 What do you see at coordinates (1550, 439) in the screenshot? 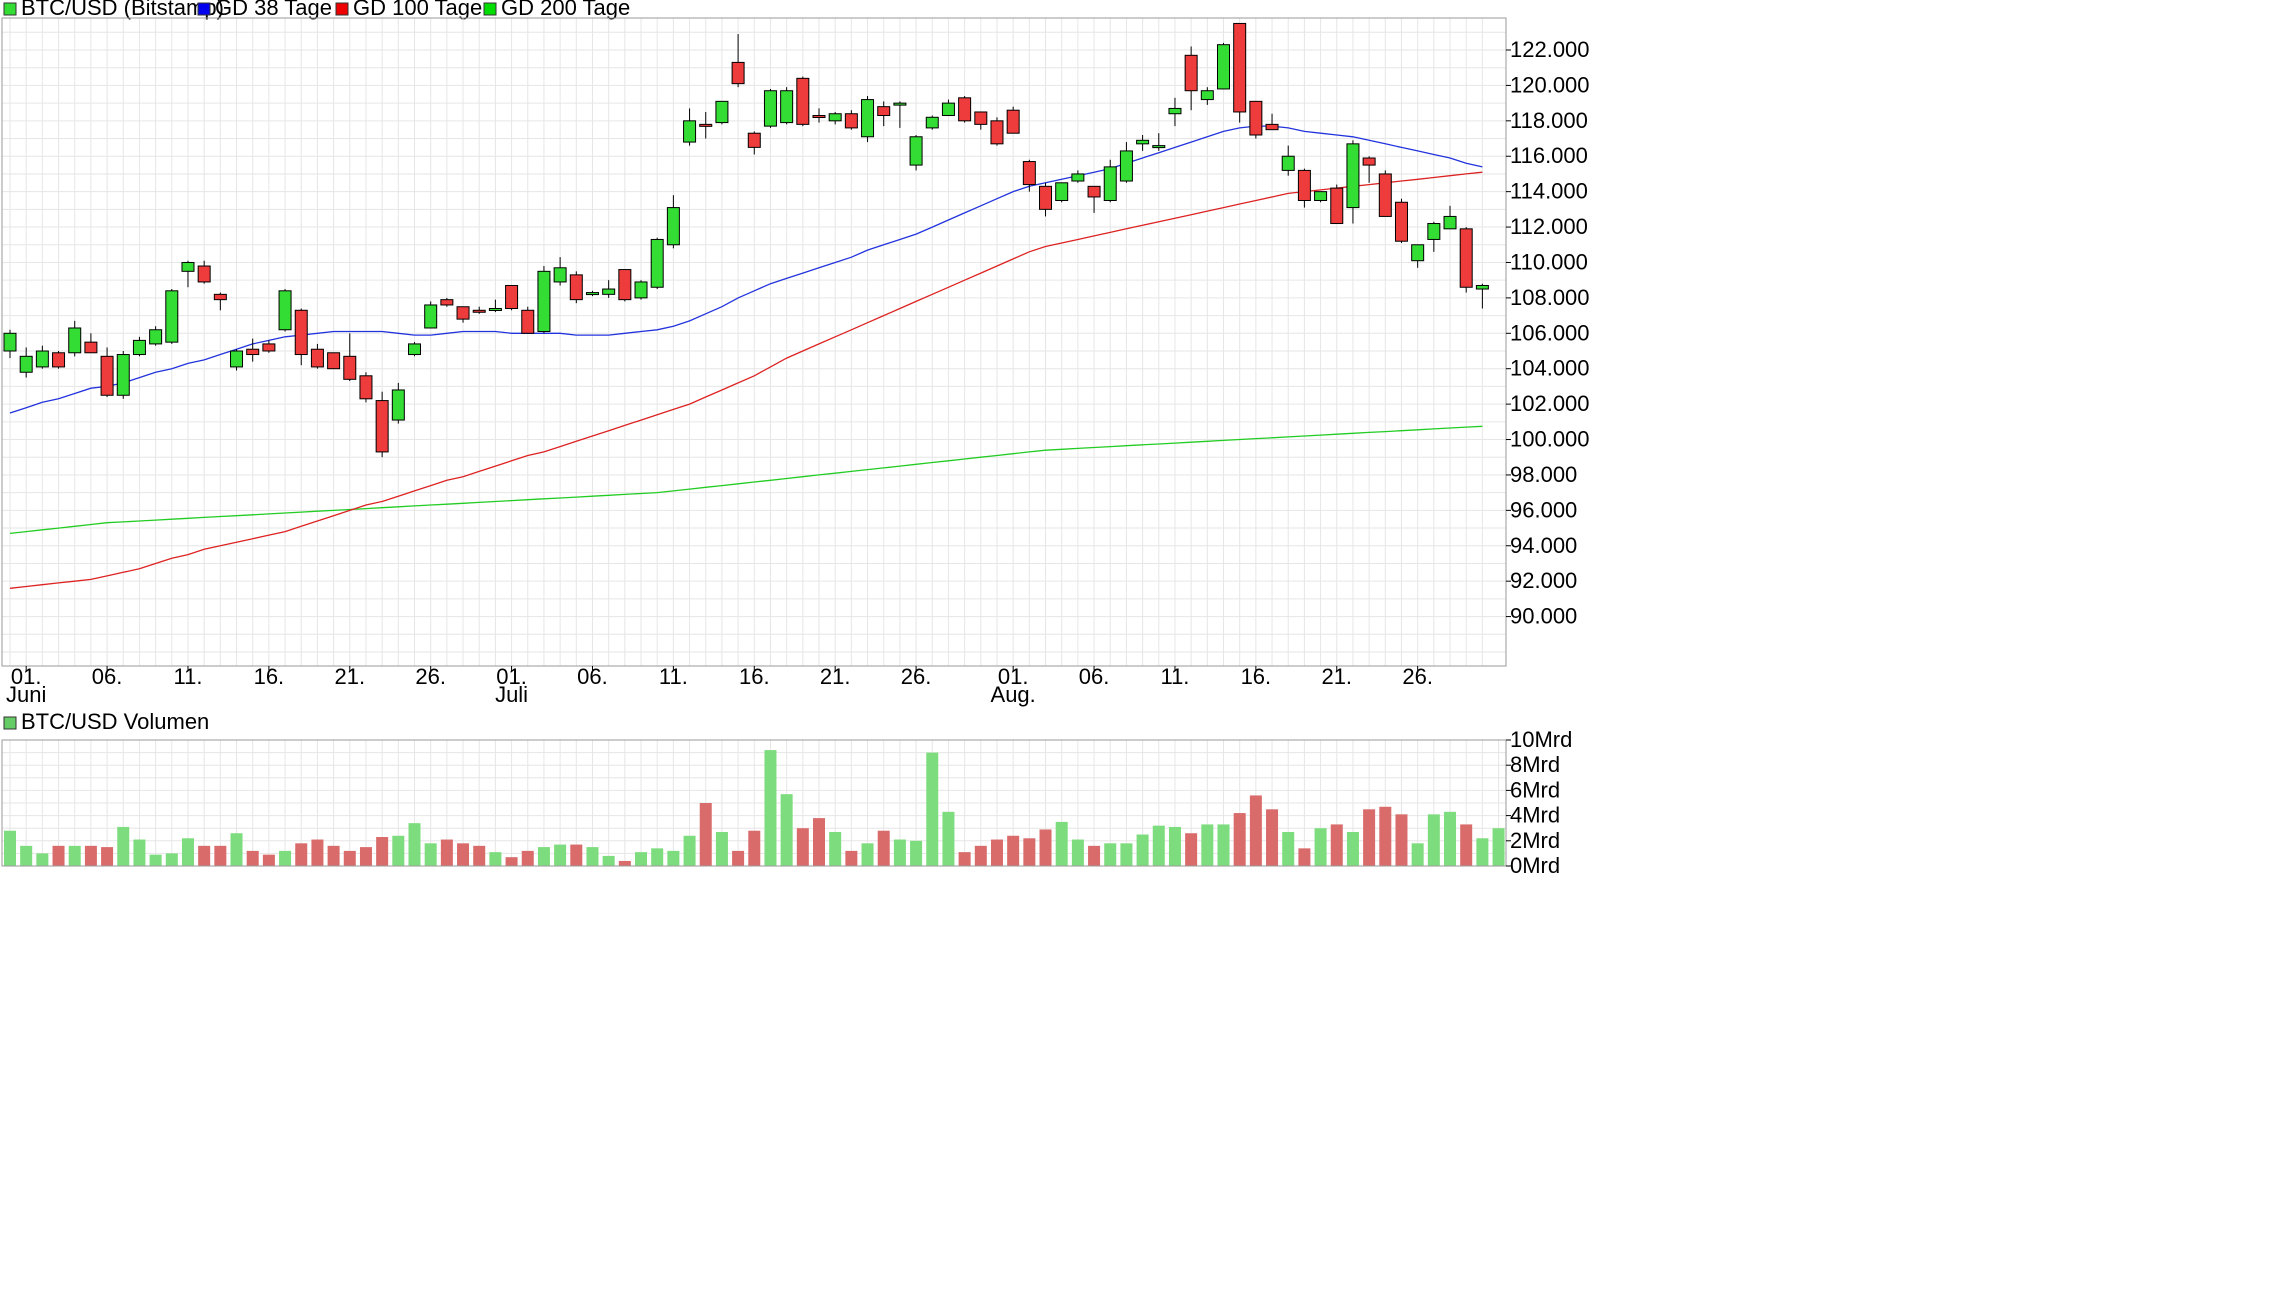
I see `price-ytick-label: 100.000` at bounding box center [1550, 439].